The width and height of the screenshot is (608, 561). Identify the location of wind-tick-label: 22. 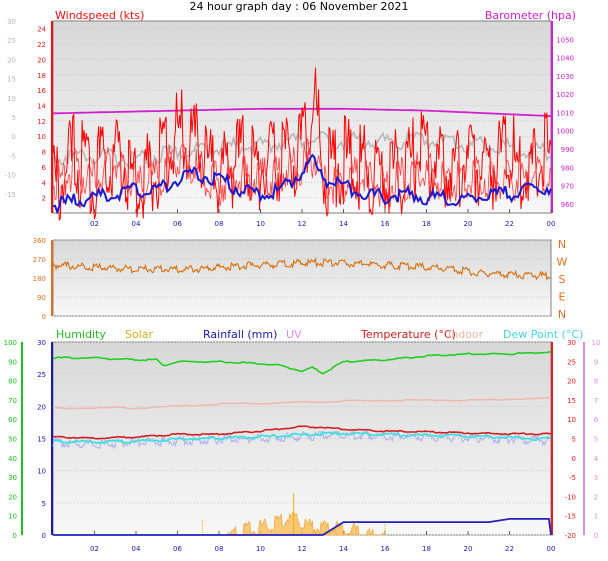
(41, 45).